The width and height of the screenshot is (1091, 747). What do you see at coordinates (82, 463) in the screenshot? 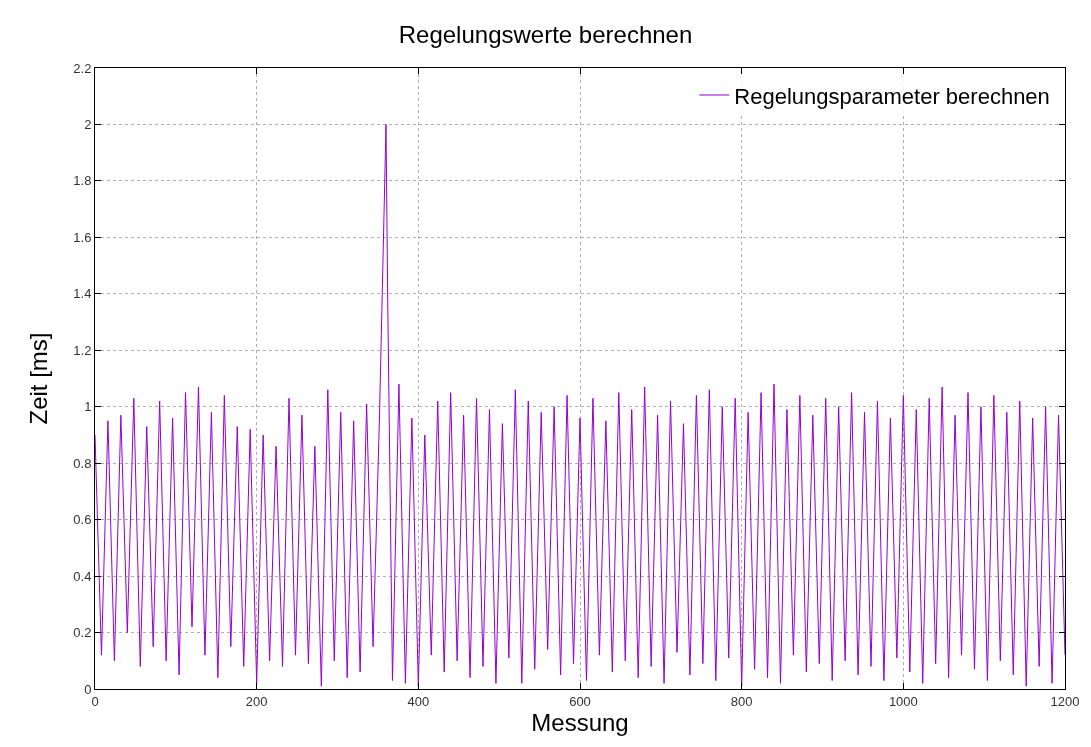
I see `y-tick-label: 0.8` at bounding box center [82, 463].